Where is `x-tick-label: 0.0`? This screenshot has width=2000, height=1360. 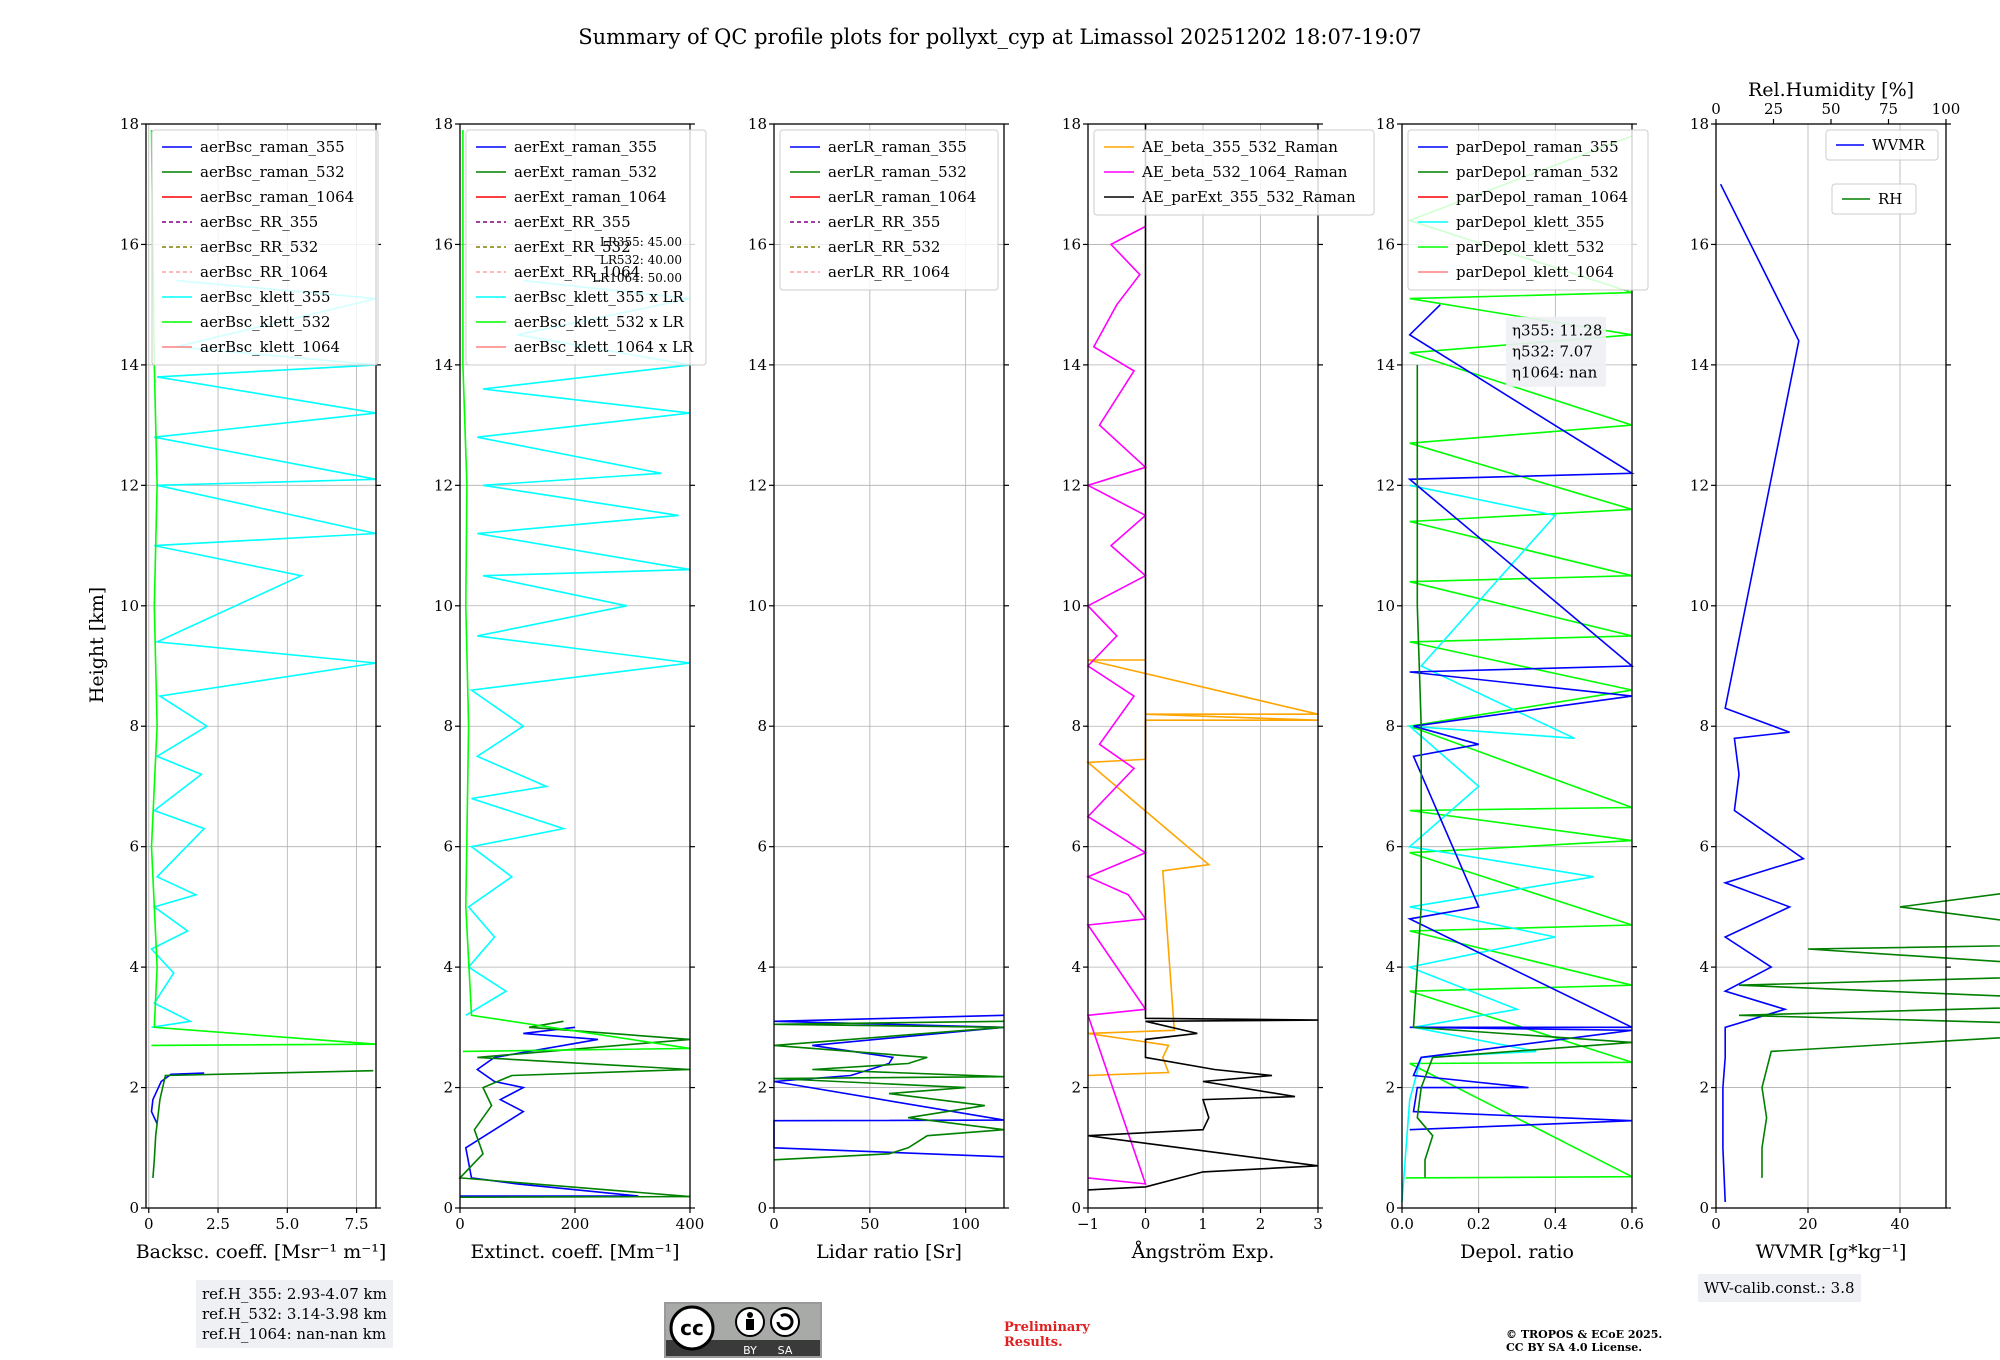 x-tick-label: 0.0 is located at coordinates (1402, 1224).